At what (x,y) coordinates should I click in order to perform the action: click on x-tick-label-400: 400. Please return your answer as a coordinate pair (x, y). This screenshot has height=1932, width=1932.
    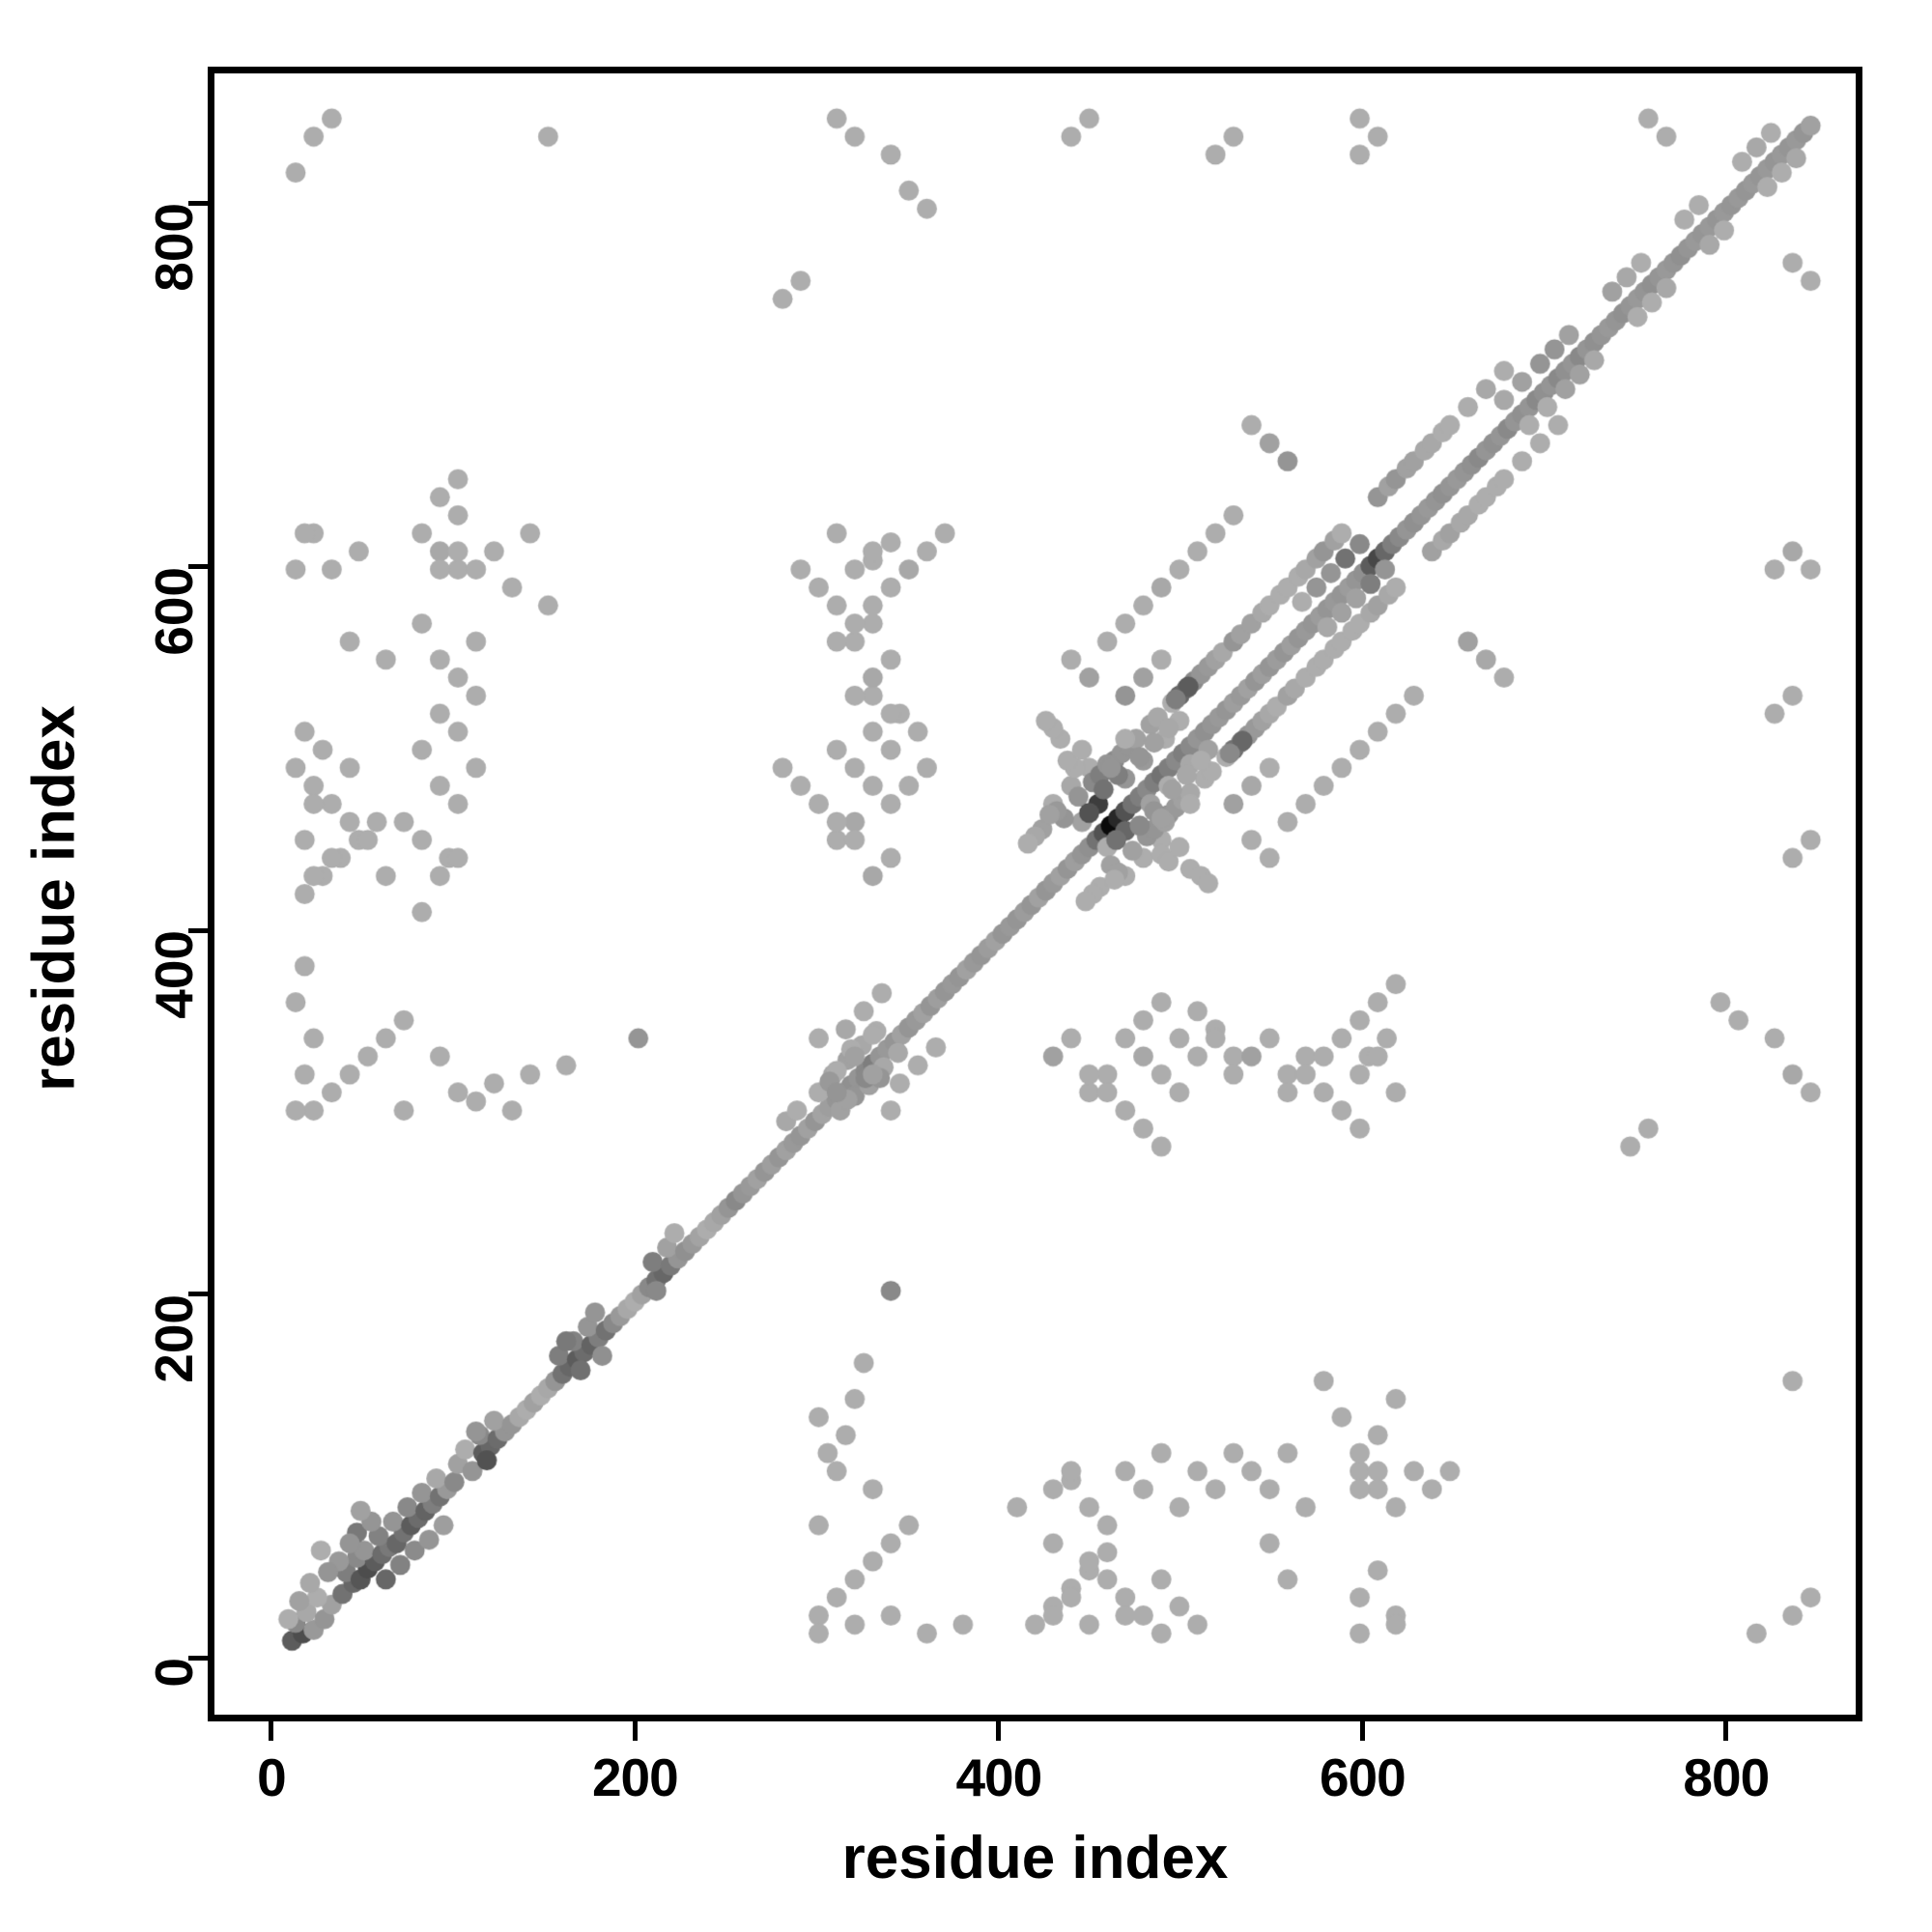
    Looking at the image, I should click on (998, 1777).